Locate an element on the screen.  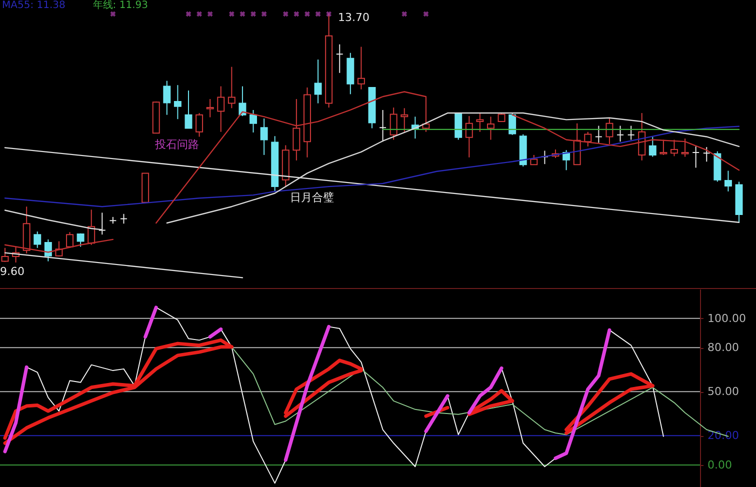
annotation: 投石问路 is located at coordinates (176, 144).